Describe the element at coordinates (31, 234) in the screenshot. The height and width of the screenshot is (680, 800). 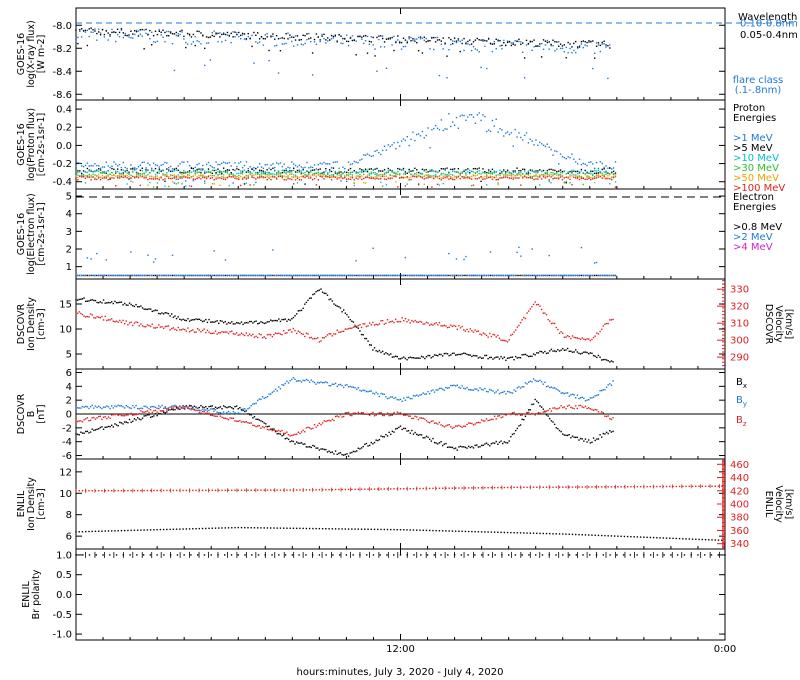
I see `left-axis-label: GOES-16 log(Electron flux) [cm-2s-1sr-1]` at that location.